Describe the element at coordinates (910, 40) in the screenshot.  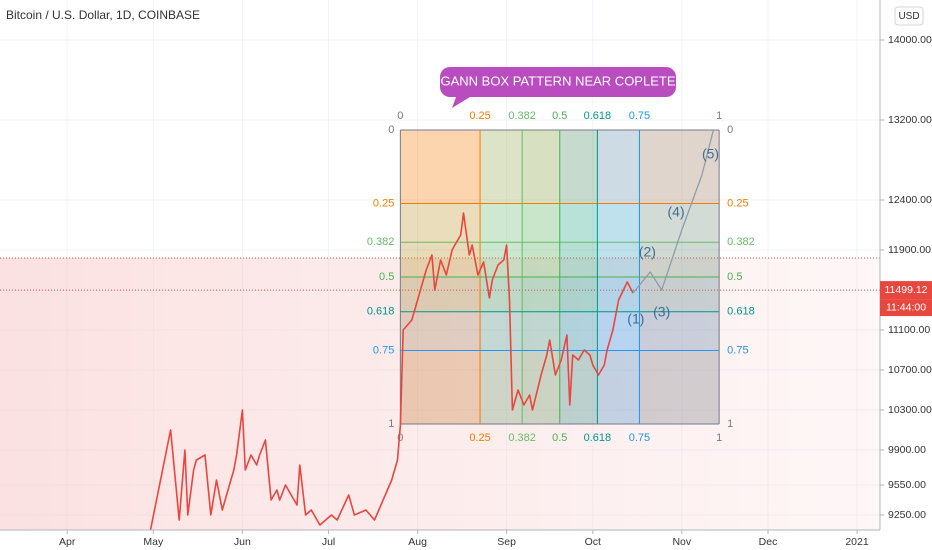
I see `y-tick-label: 14000.00` at that location.